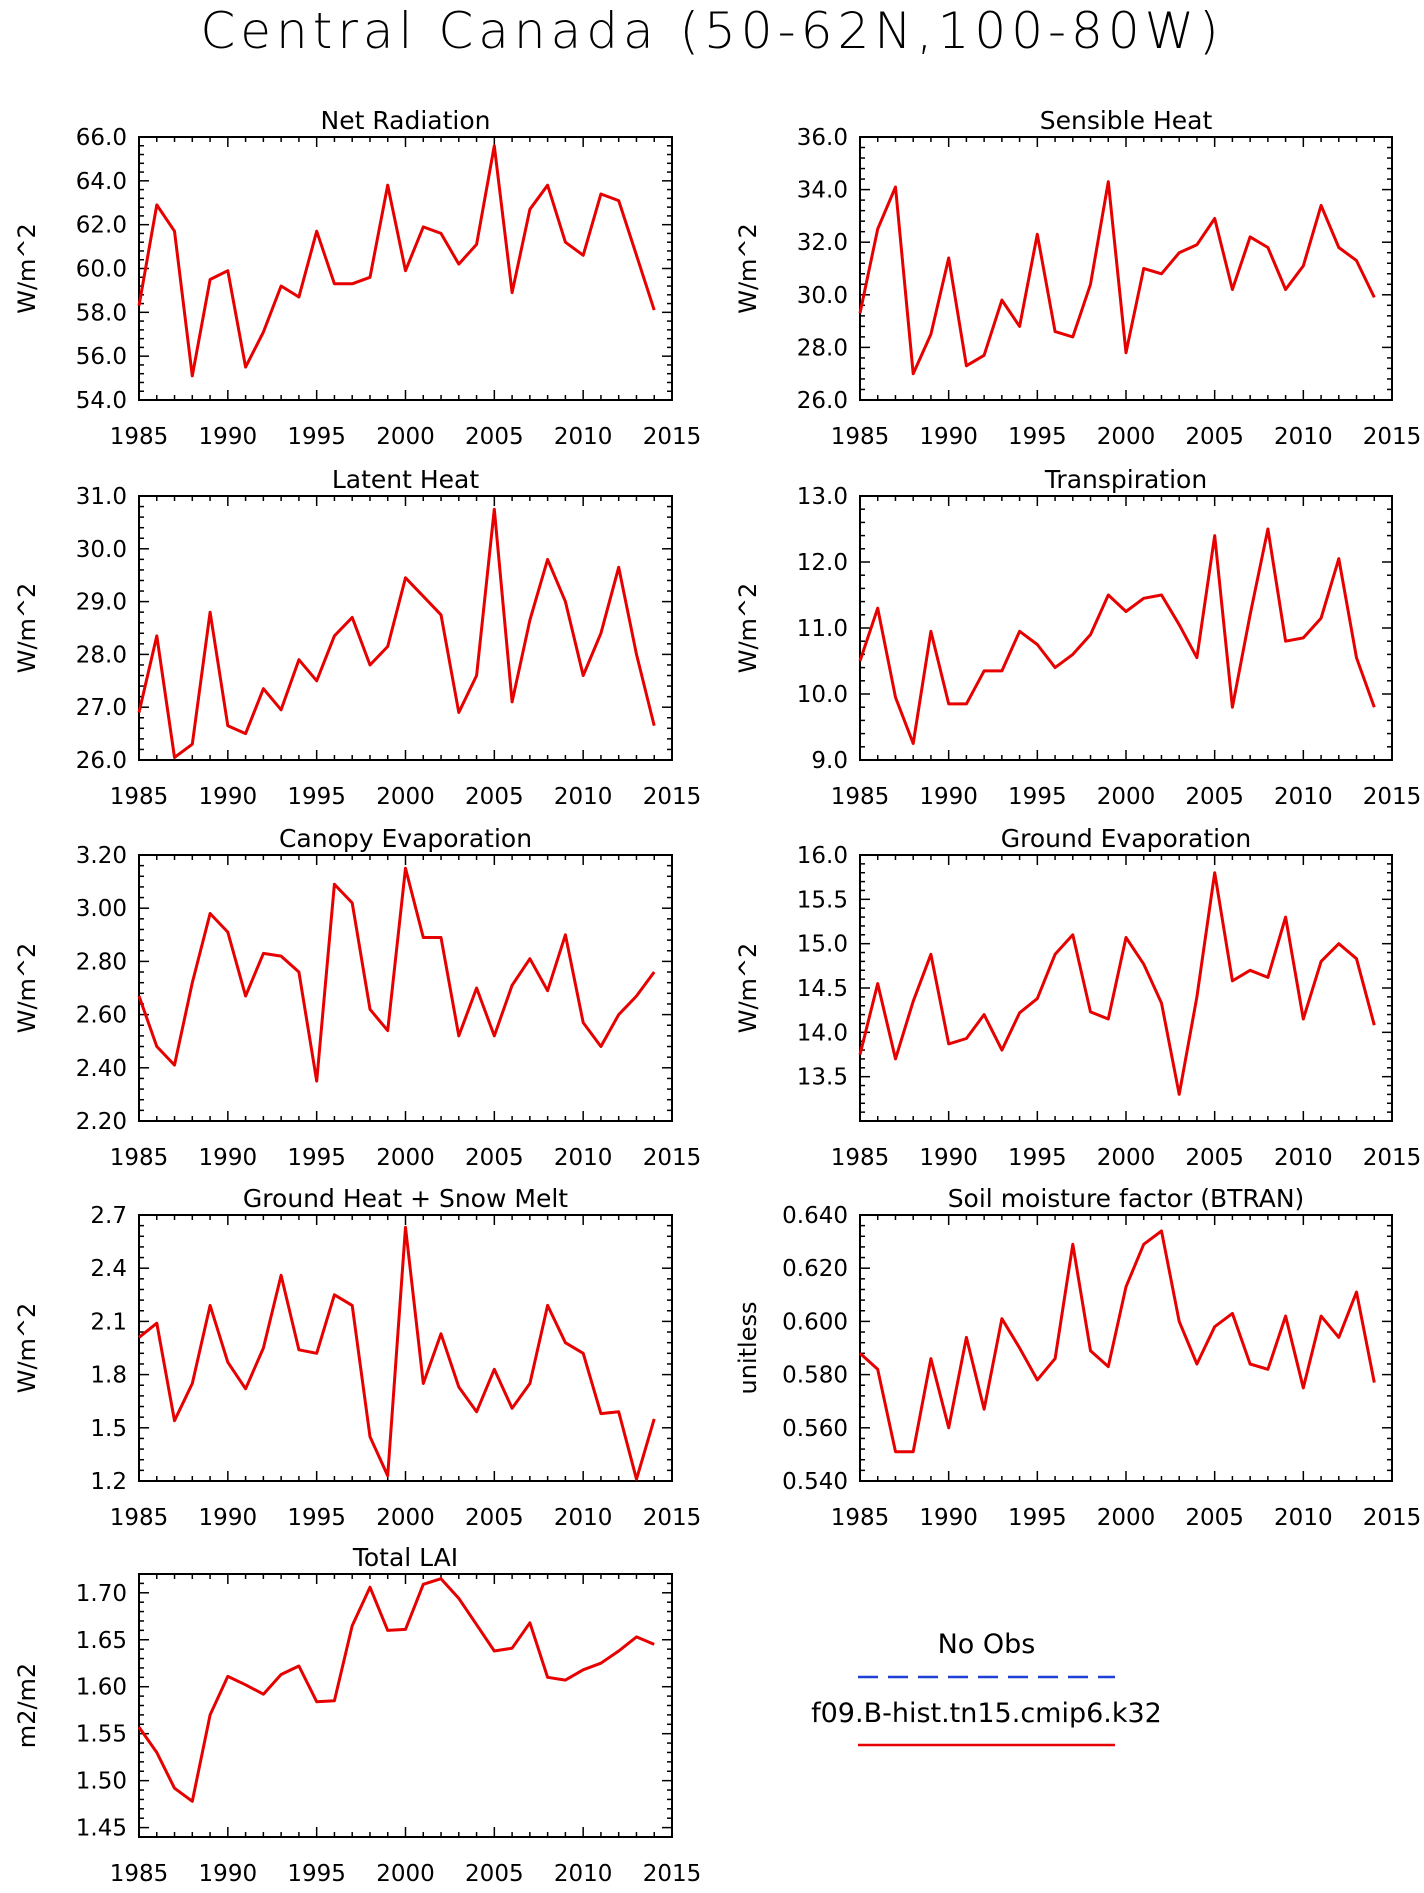 The height and width of the screenshot is (1893, 1424). I want to click on chart-1-ytick-label: 58.0, so click(101, 313).